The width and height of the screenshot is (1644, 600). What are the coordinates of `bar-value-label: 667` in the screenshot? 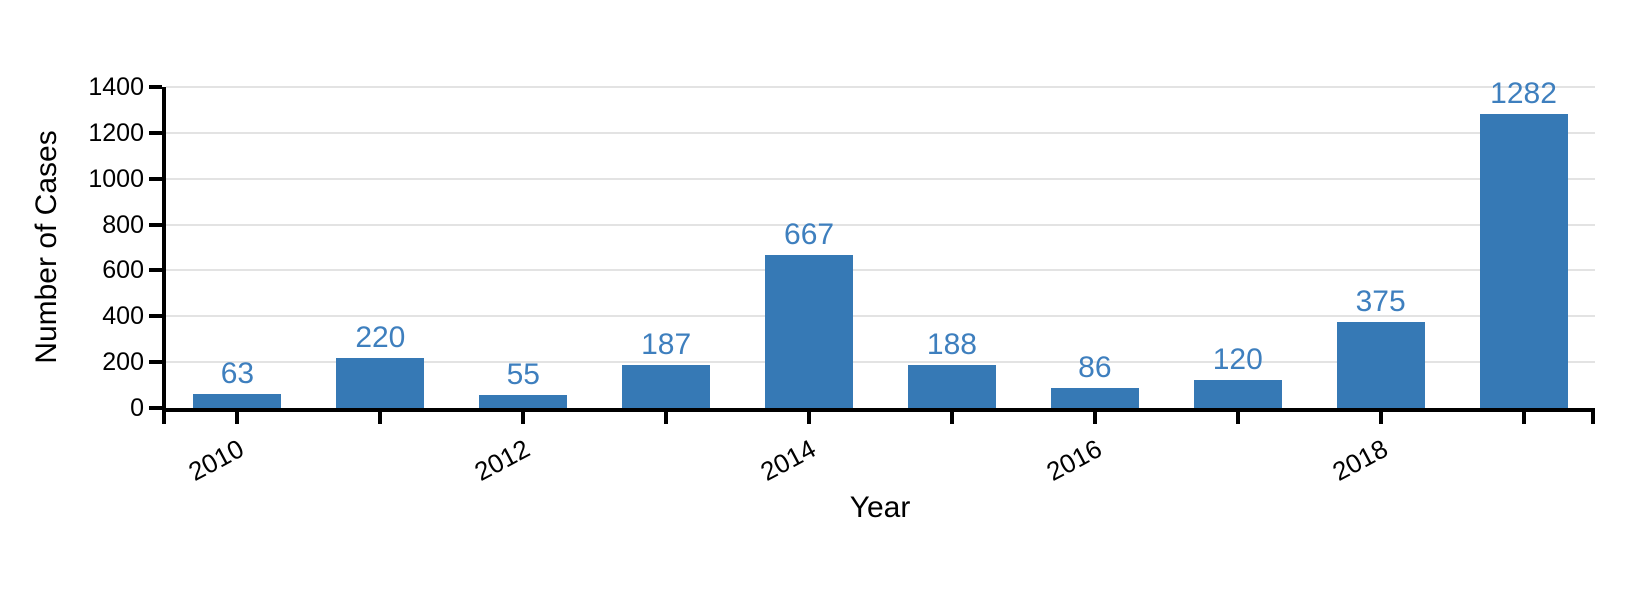 It's located at (809, 235).